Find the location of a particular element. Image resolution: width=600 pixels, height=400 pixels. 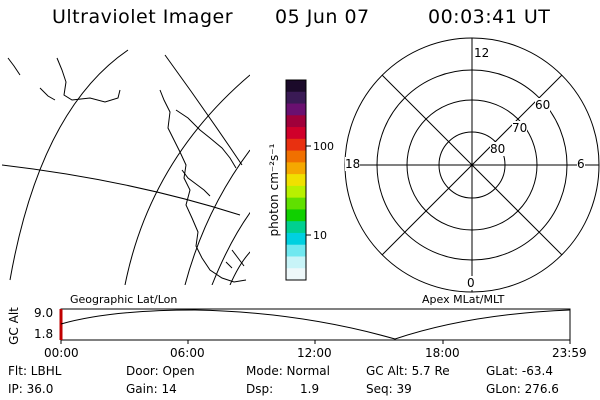

mlat-label-80: 80 is located at coordinates (498, 149).